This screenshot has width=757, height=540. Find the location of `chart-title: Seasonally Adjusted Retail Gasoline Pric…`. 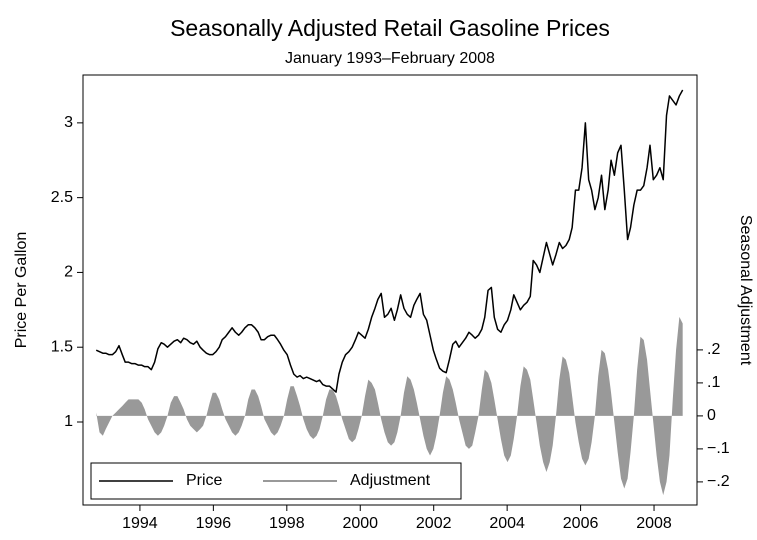

chart-title: Seasonally Adjusted Retail Gasoline Pric… is located at coordinates (390, 28).